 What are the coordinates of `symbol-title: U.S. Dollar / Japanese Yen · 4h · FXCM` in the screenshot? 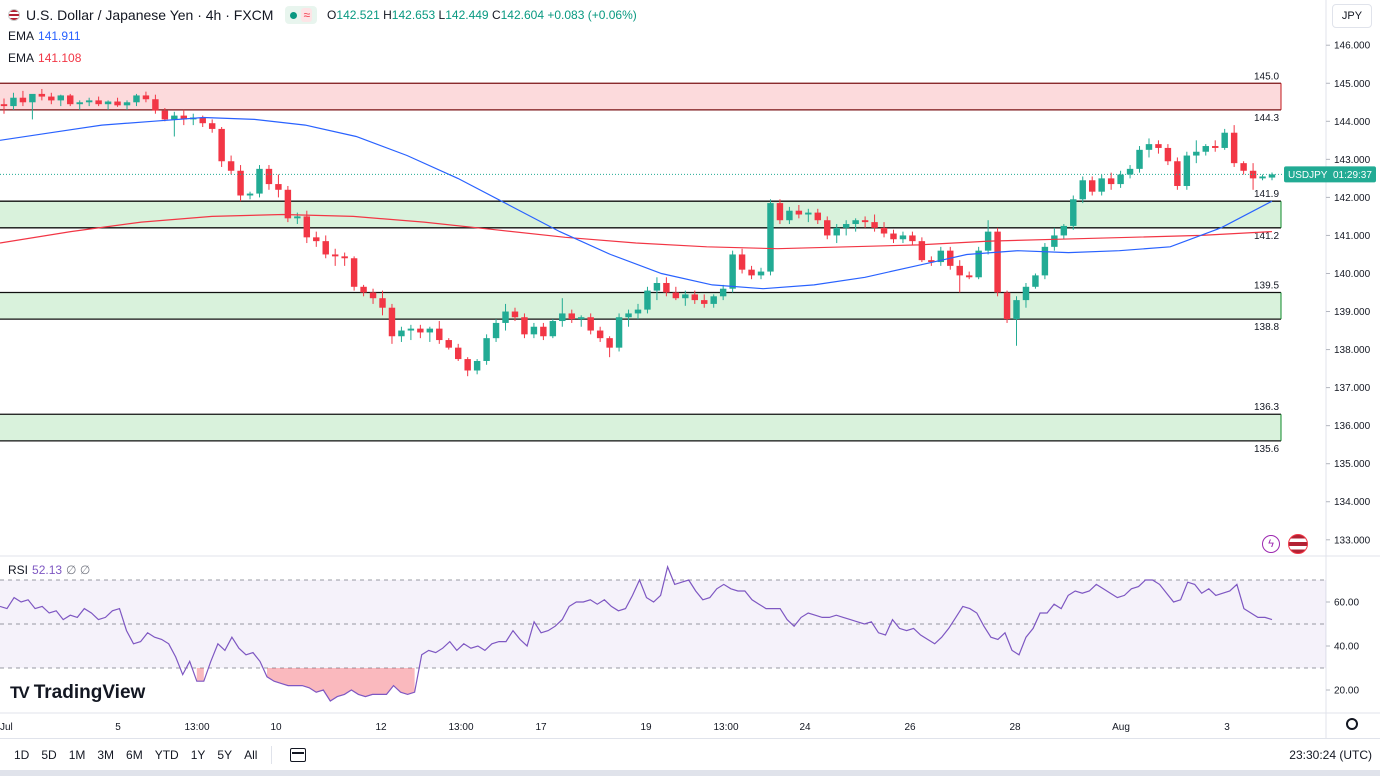 It's located at (150, 15).